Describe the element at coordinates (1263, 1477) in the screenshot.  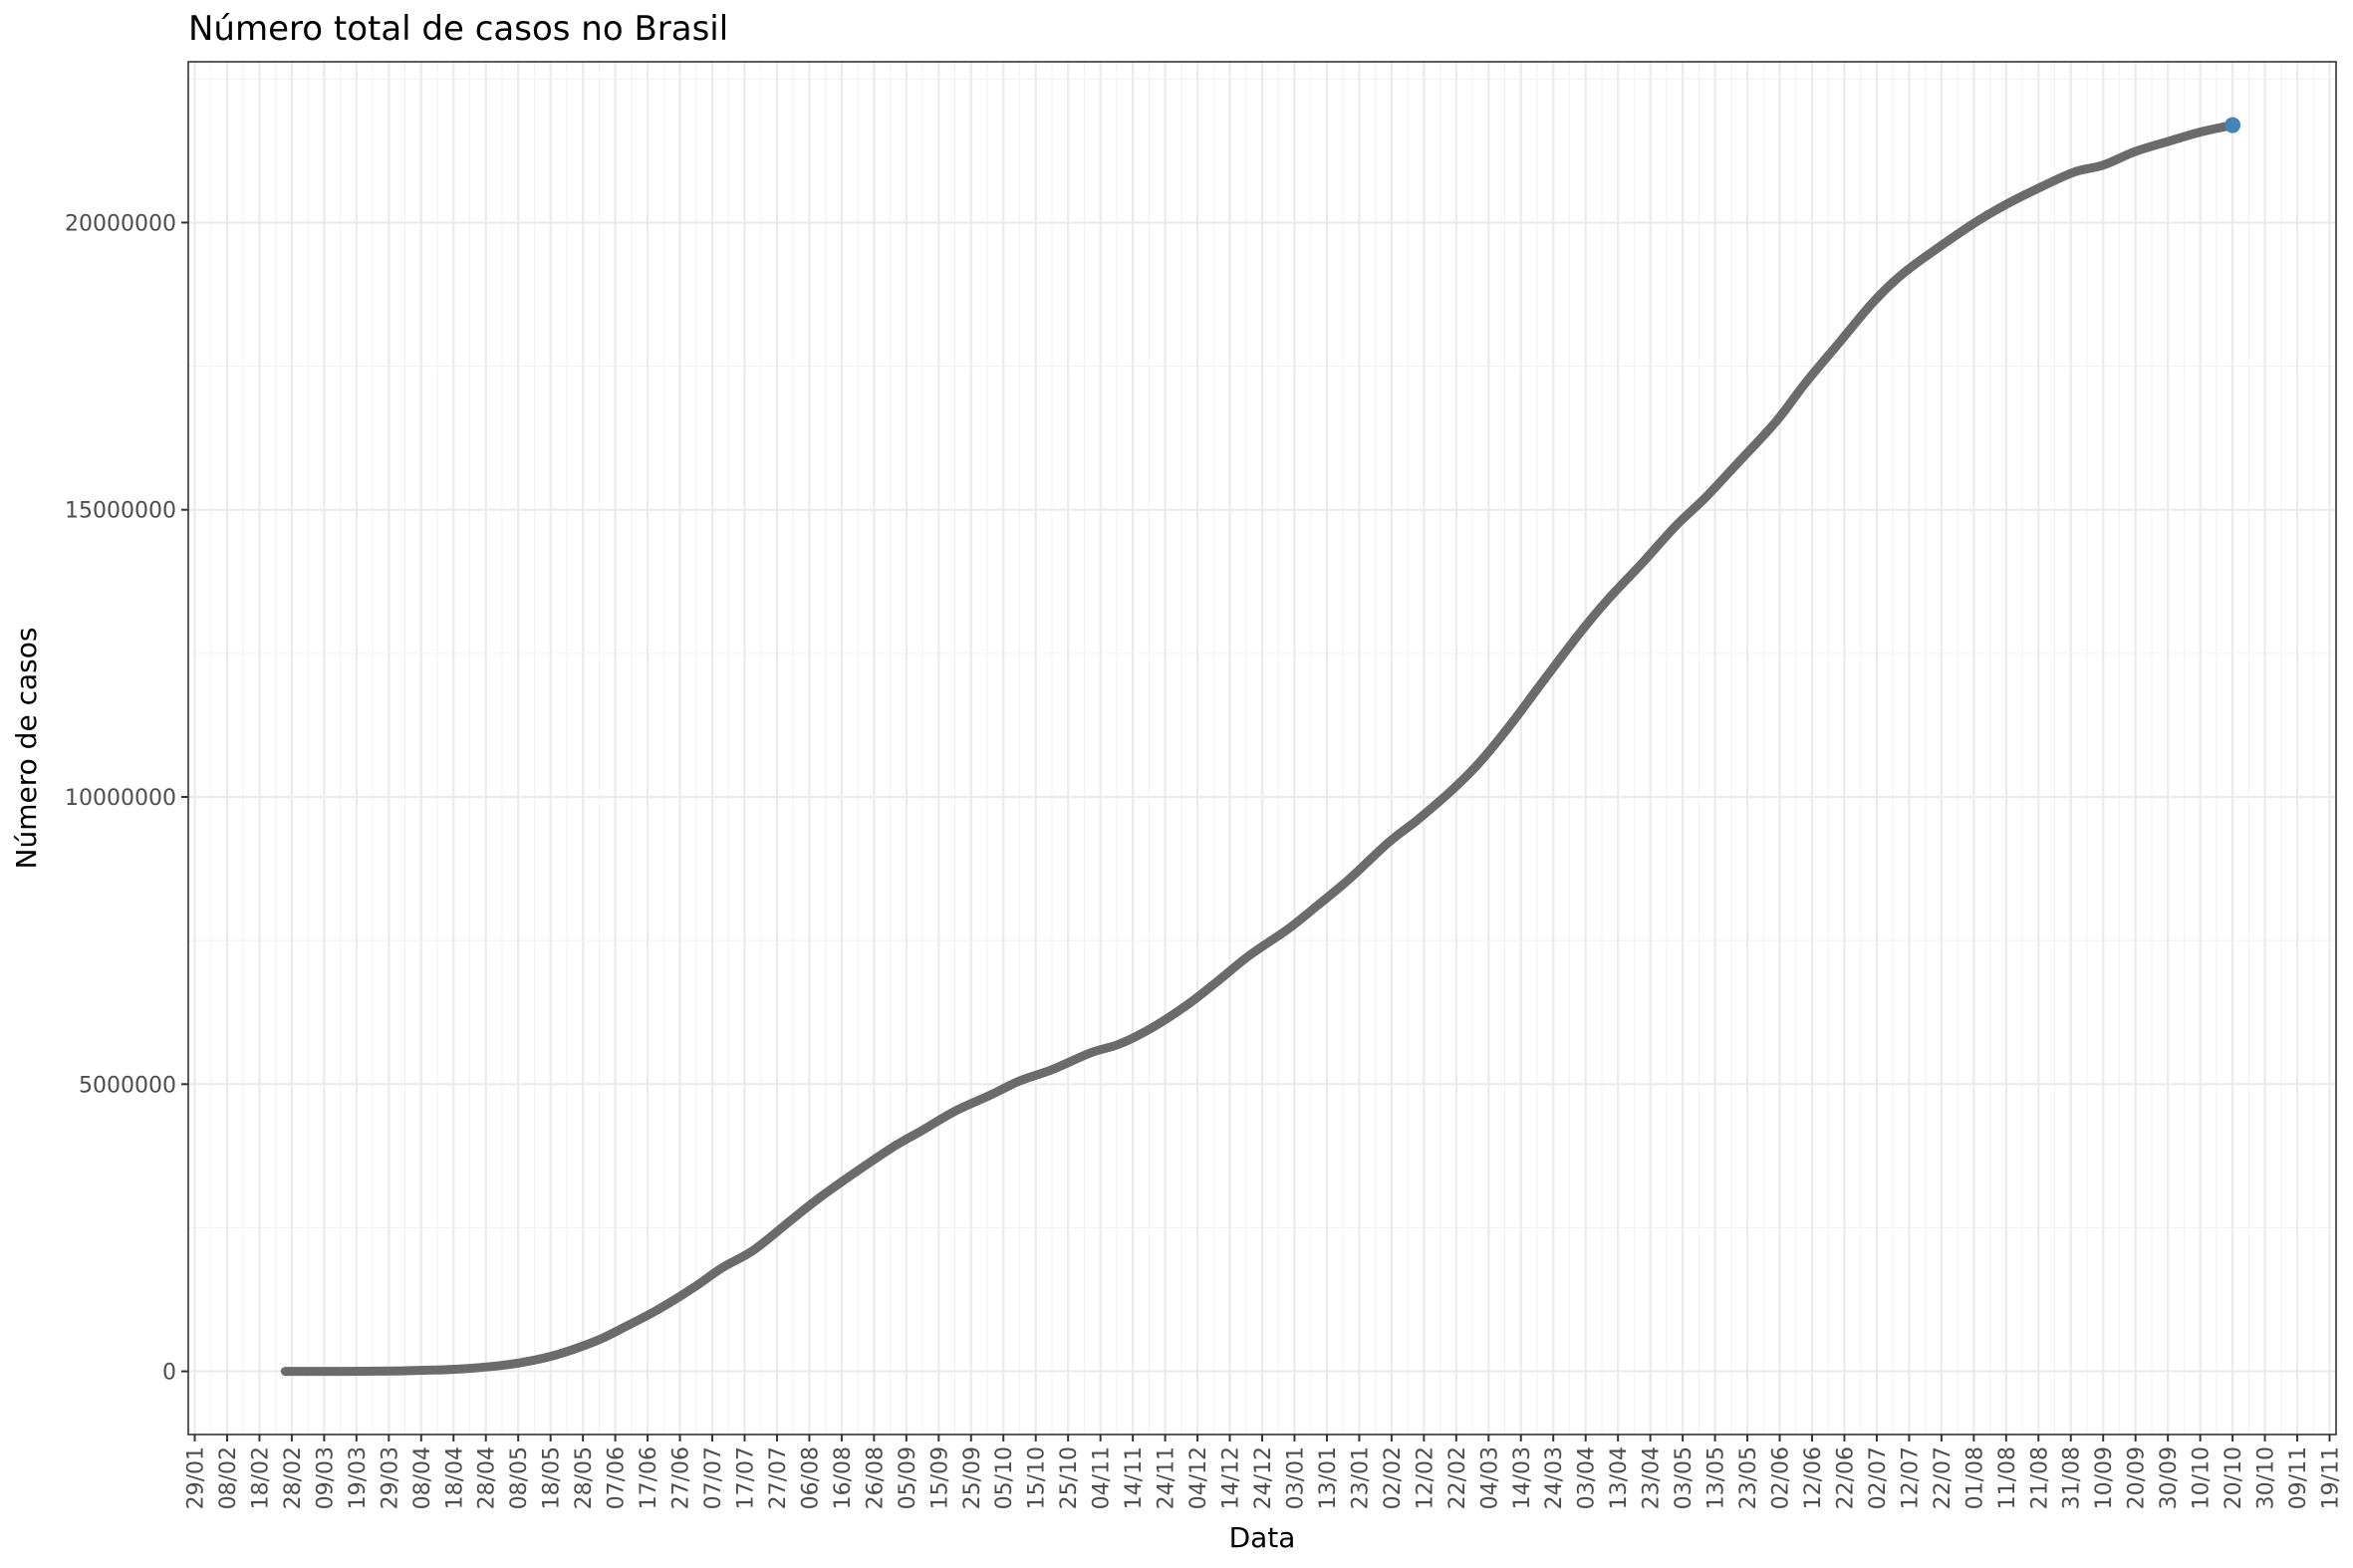
I see `x-tick-label: 24/12` at that location.